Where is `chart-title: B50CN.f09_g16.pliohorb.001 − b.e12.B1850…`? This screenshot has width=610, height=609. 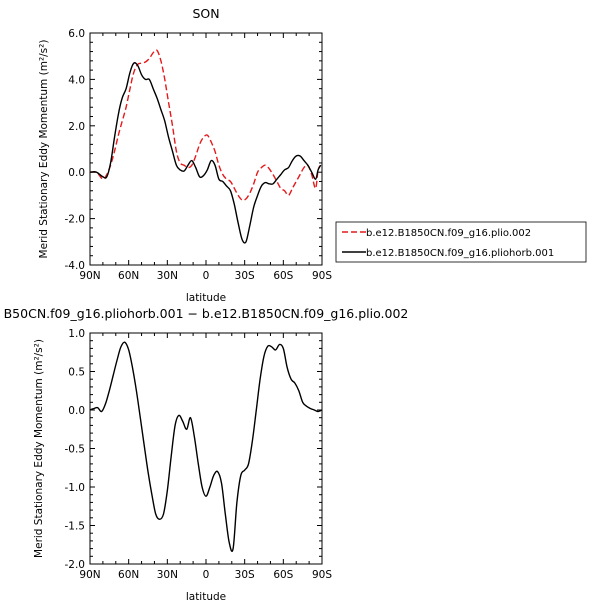
chart-title: B50CN.f09_g16.pliohorb.001 − b.e12.B1850… is located at coordinates (206, 313).